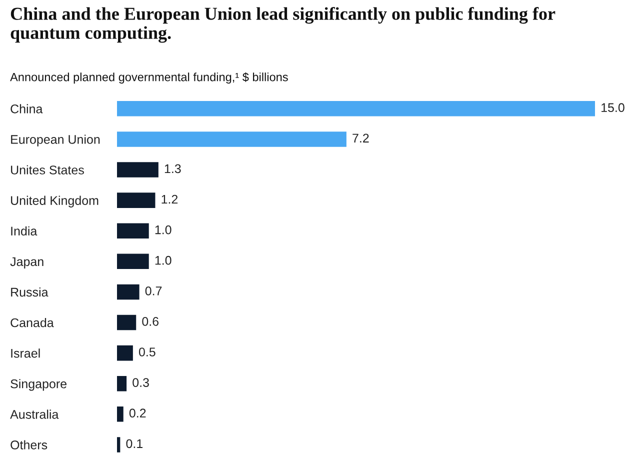  Describe the element at coordinates (150, 321) in the screenshot. I see `data-label: 0.6` at that location.